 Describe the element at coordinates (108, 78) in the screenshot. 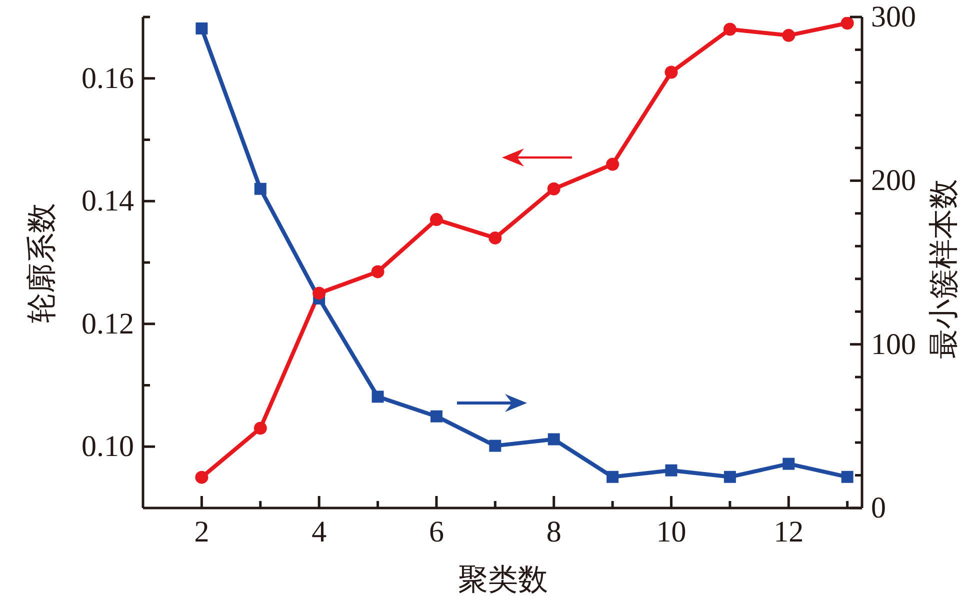

I see `y-tick-label: 0.16` at that location.